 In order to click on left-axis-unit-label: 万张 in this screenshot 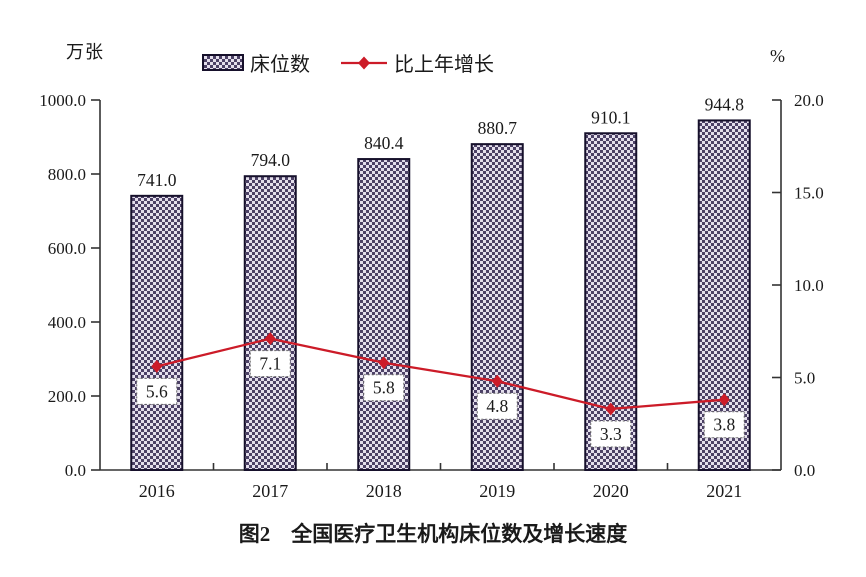, I will do `click(85, 52)`.